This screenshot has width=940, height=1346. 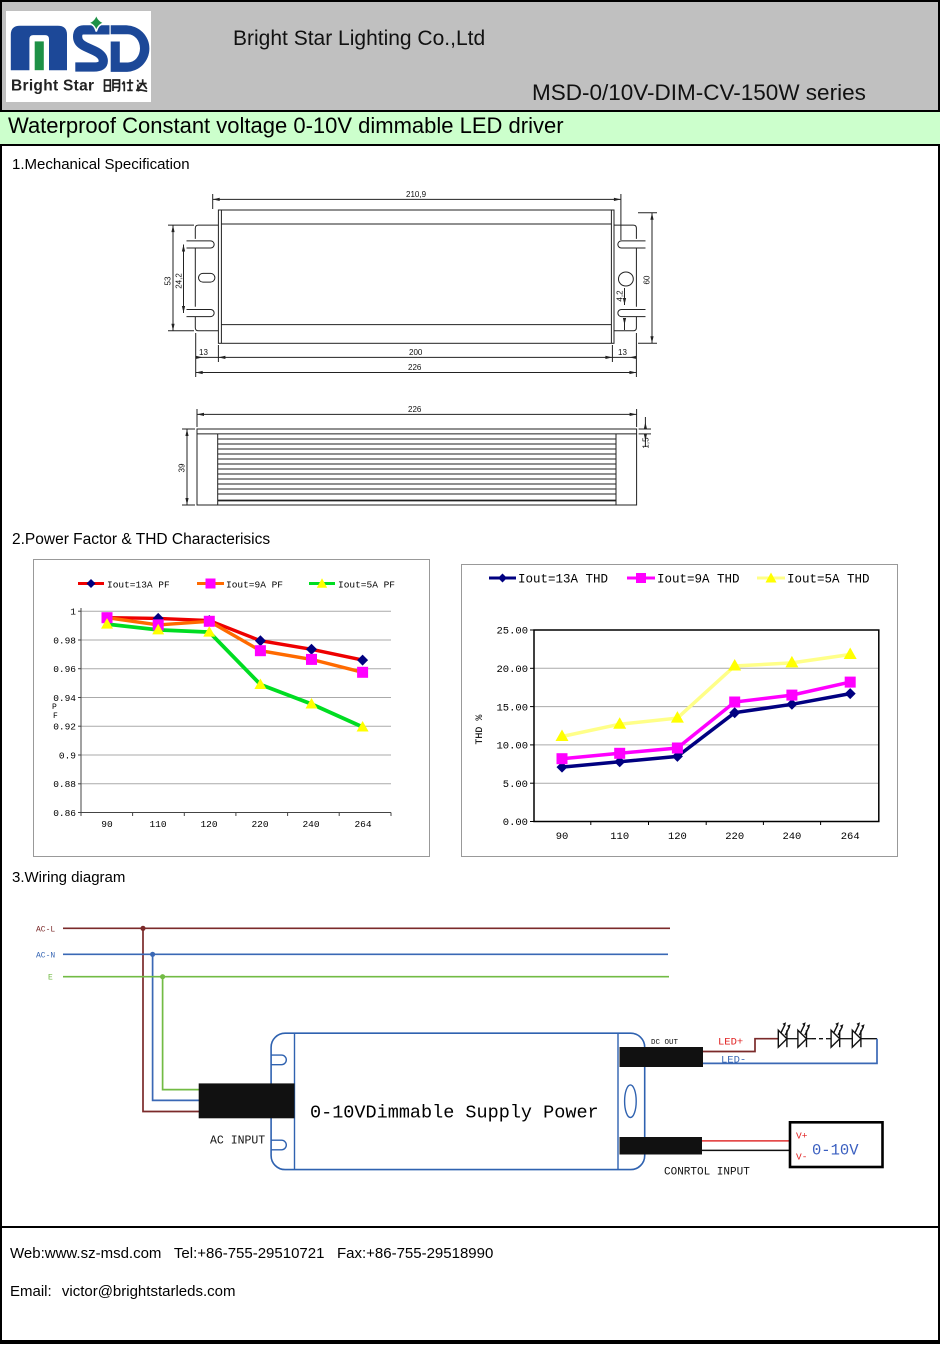 What do you see at coordinates (64, 784) in the screenshot?
I see `svg-text: 0.88` at bounding box center [64, 784].